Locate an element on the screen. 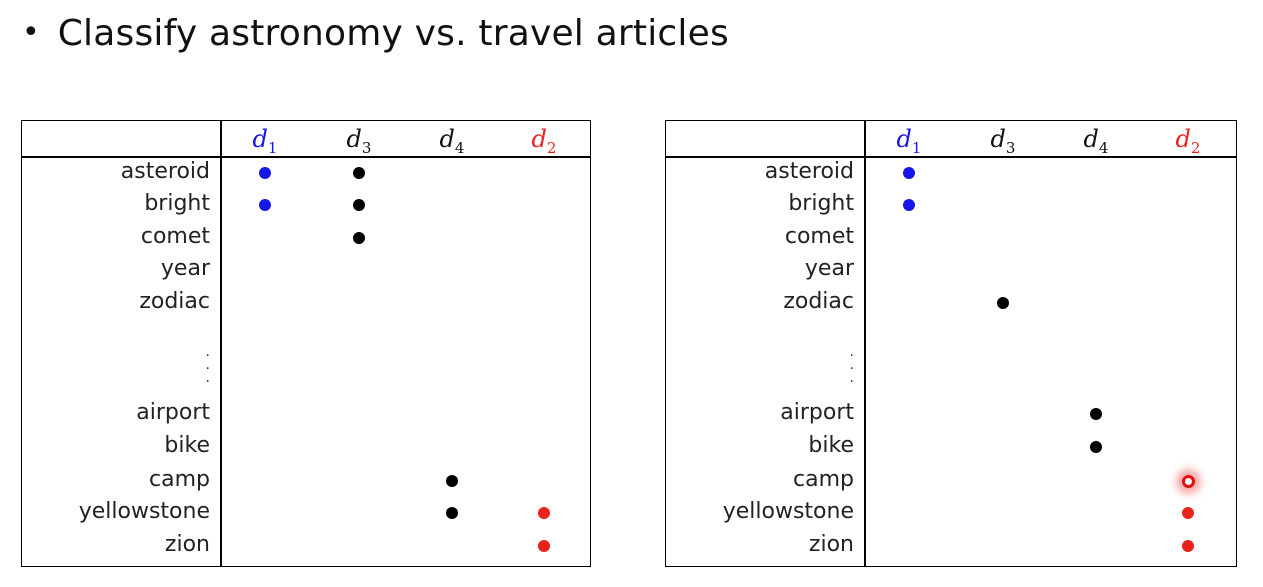  dot-comet-d3 is located at coordinates (359, 238).